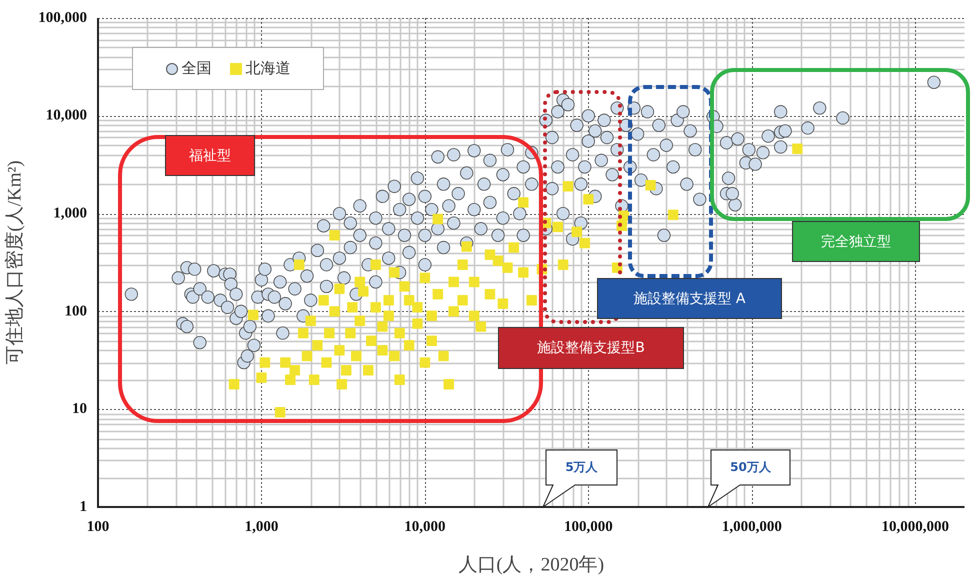 The height and width of the screenshot is (579, 972). I want to click on x-tick-label: 1,000, so click(261, 526).